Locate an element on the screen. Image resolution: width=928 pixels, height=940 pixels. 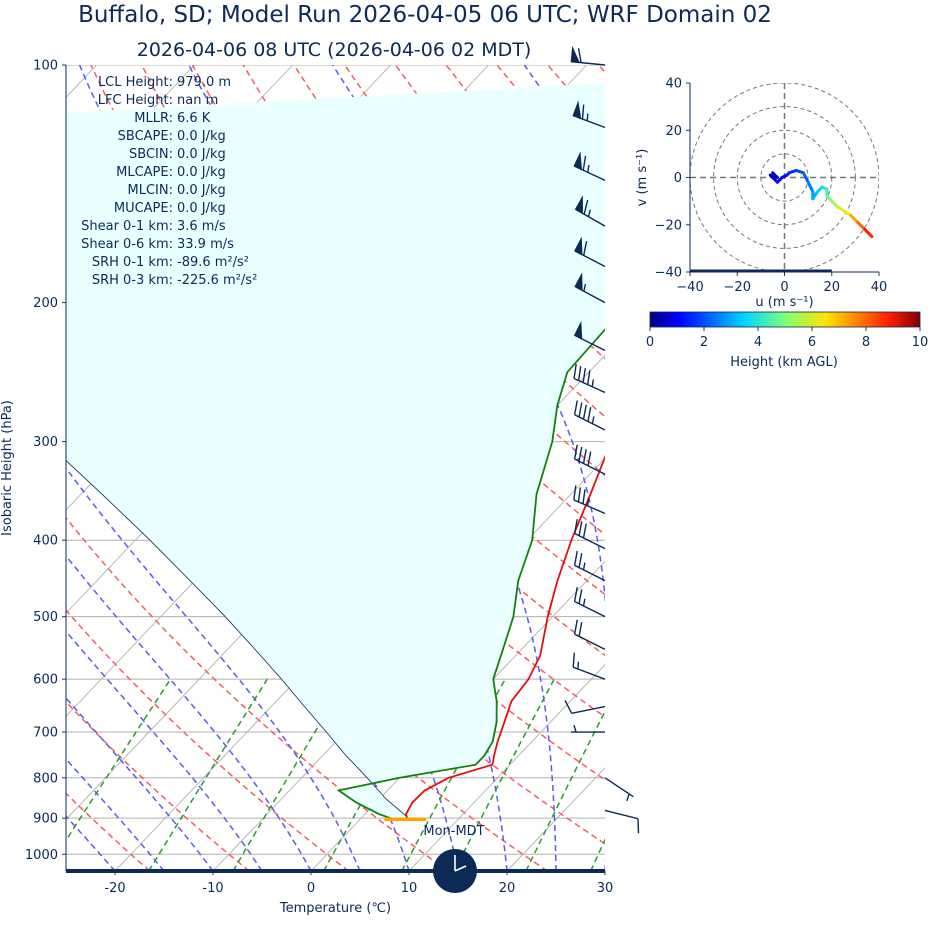
stat-value: 33.9 m/s is located at coordinates (205, 244).